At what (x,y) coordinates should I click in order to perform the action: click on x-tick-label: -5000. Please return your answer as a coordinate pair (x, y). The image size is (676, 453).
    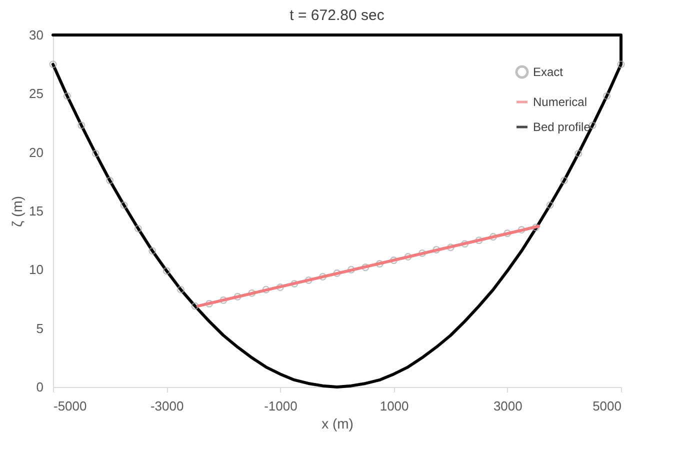
    Looking at the image, I should click on (70, 406).